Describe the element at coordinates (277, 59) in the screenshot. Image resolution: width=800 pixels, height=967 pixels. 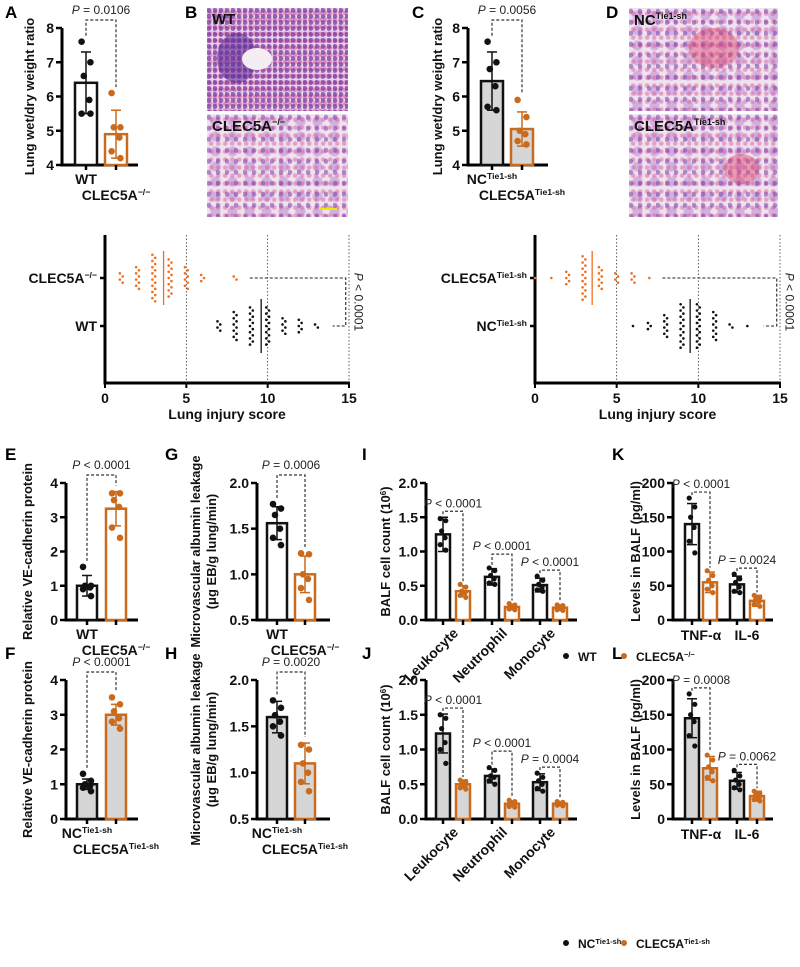
I see `histology-image-wt: WT` at that location.